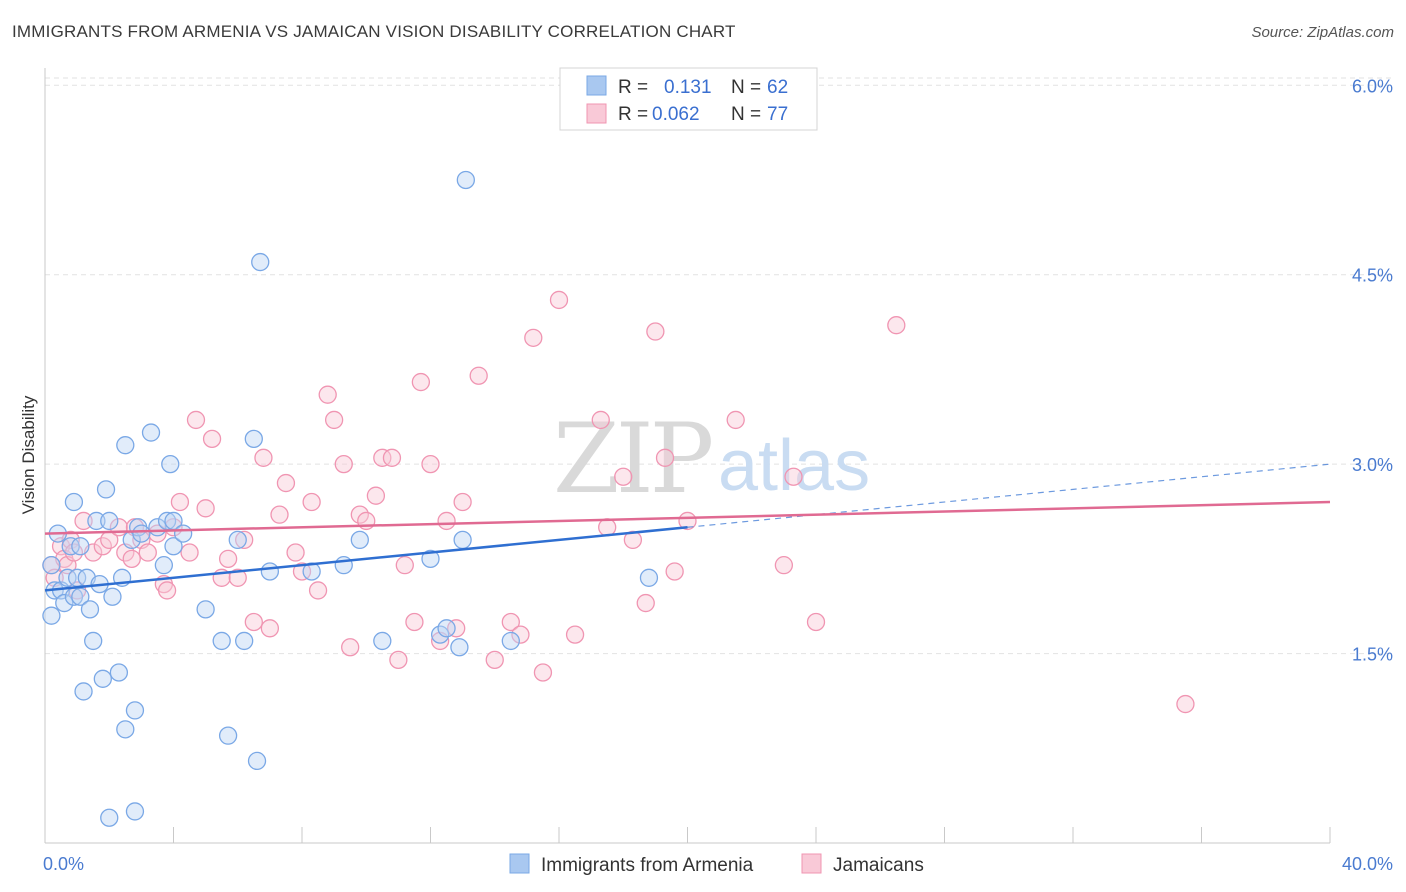  I want to click on watermark: ZIP atlas, so click(711, 459).